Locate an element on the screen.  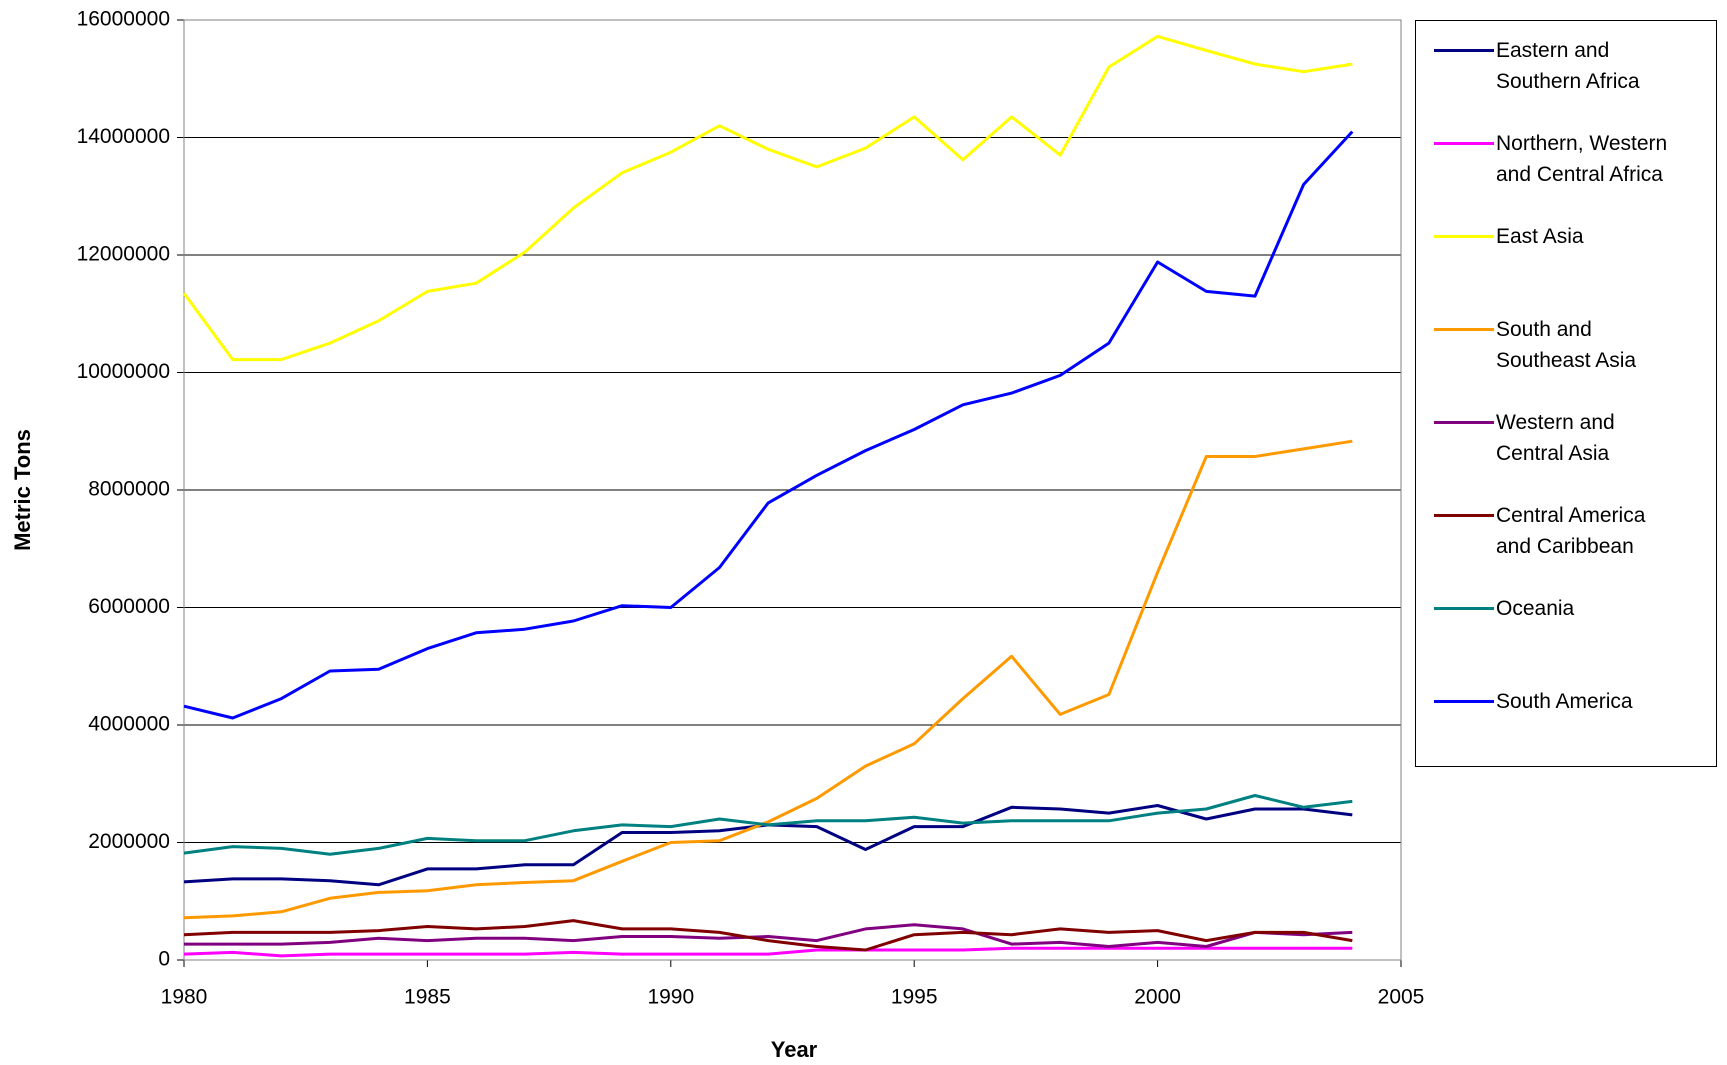
y-axis-title: Metric Tons is located at coordinates (22, 490).